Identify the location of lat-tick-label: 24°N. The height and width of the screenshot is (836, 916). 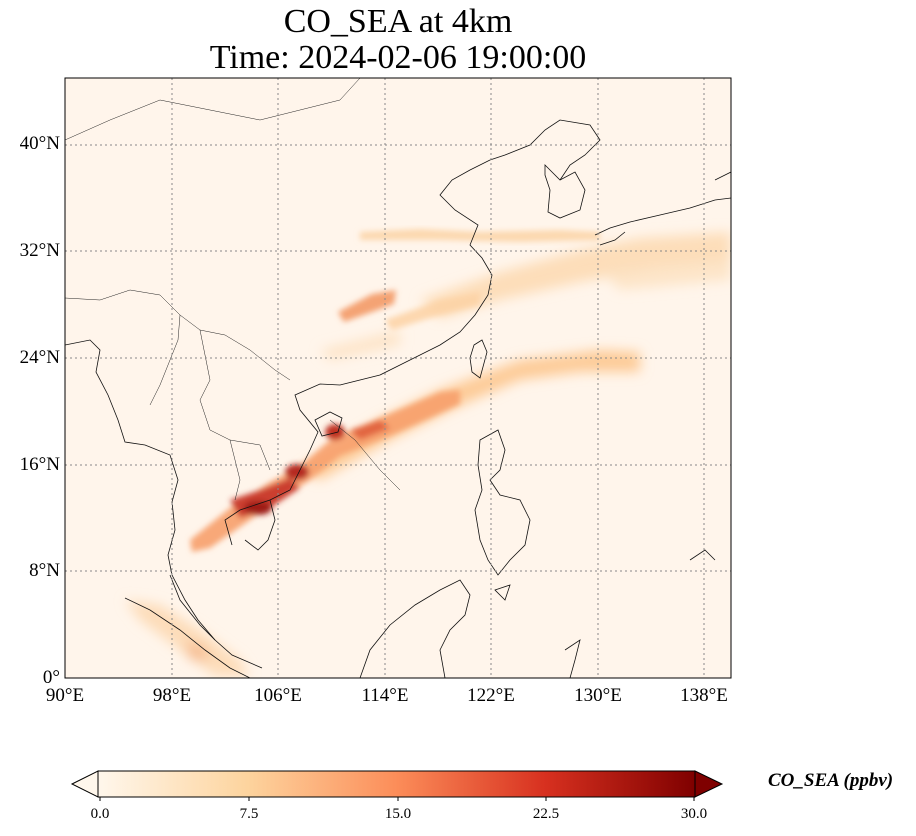
(39, 357).